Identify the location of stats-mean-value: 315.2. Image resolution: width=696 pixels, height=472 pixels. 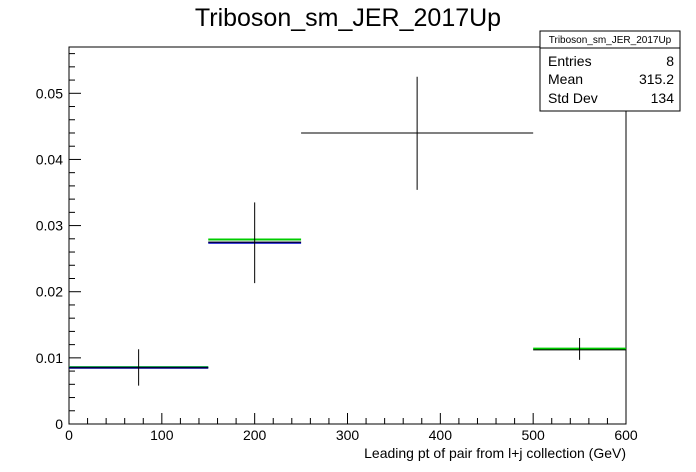
(656, 79).